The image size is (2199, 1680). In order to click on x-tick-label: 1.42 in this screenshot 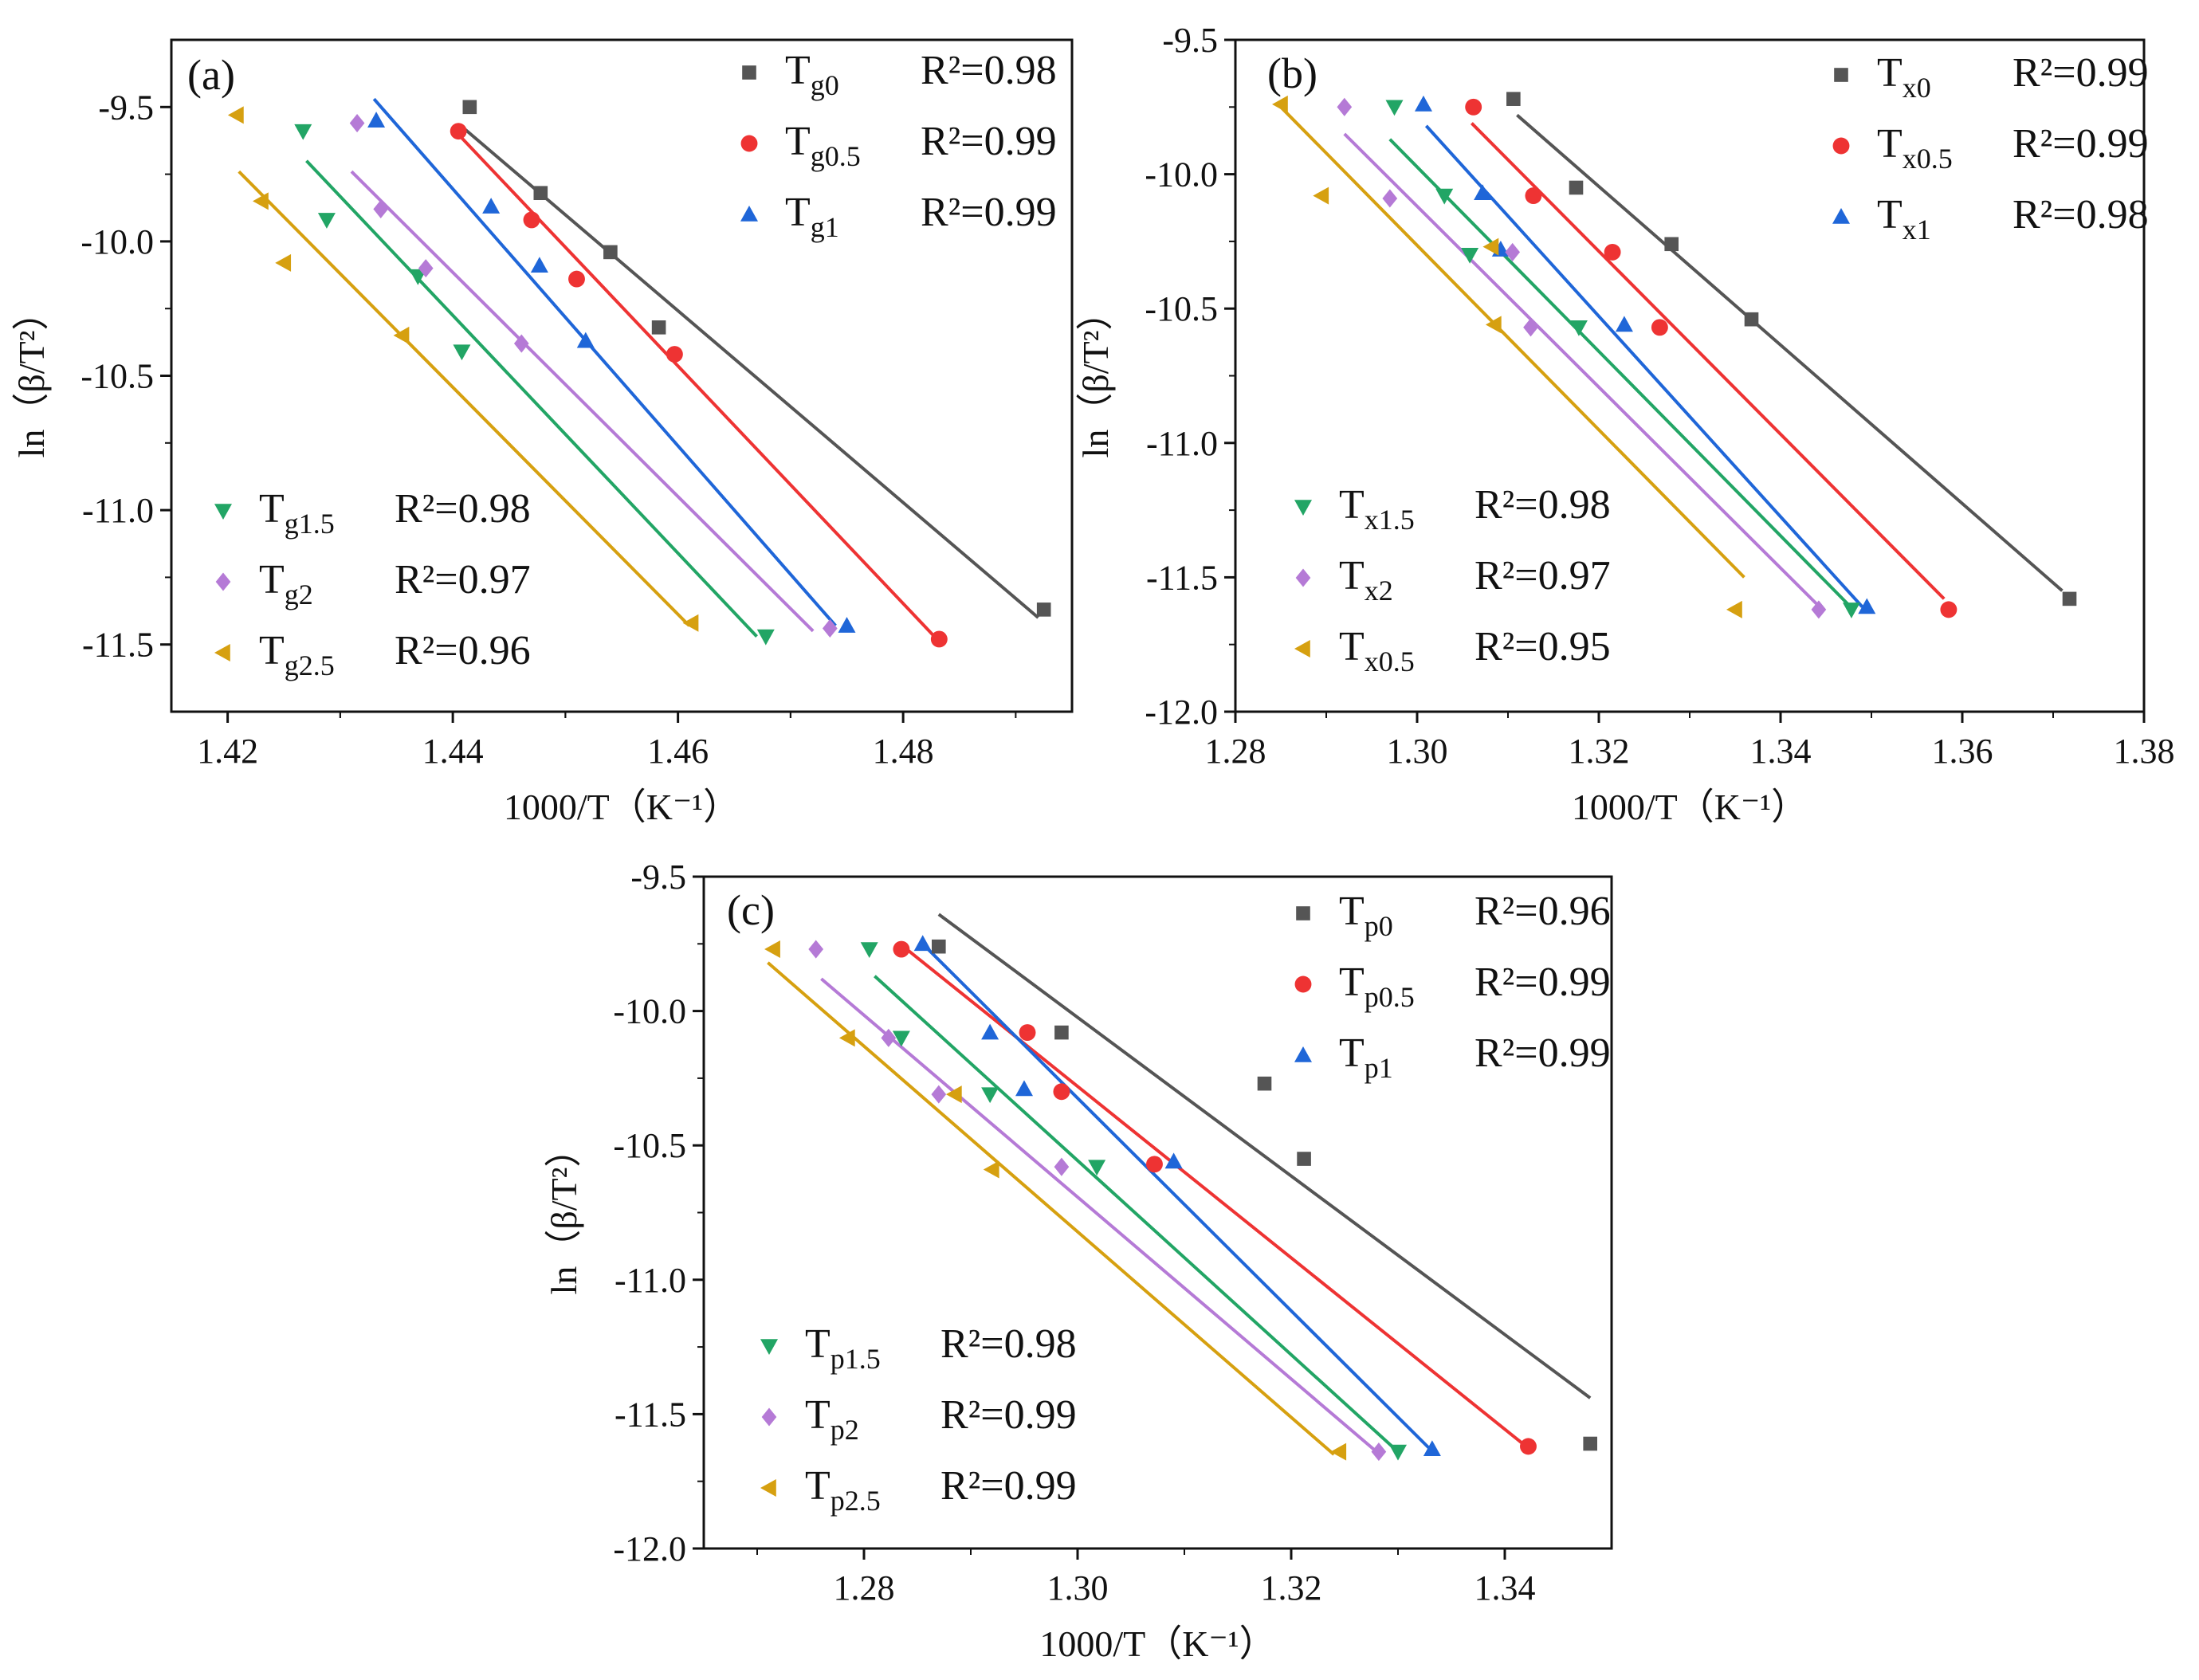, I will do `click(227, 751)`.